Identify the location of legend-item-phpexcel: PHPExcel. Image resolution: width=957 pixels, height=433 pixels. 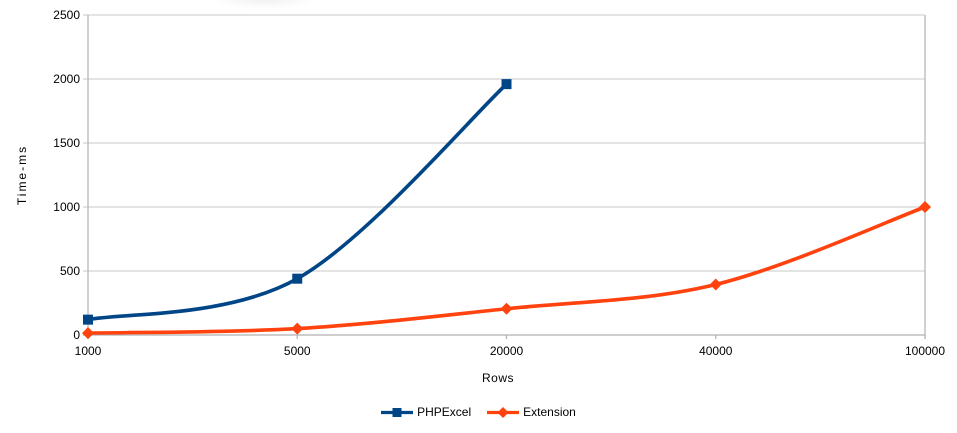
(426, 412).